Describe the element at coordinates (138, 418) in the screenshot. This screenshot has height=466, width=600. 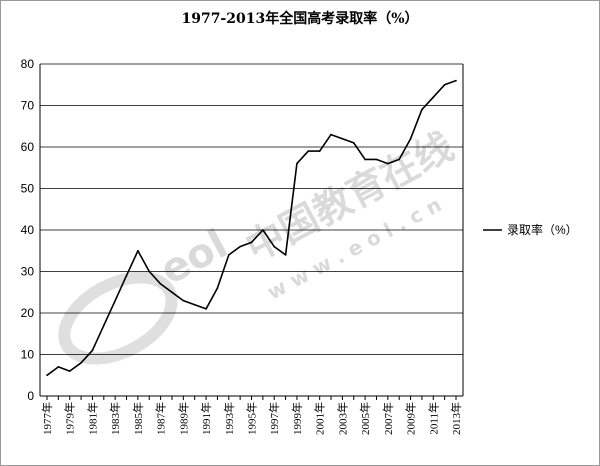
I see `x-tick-label: 1985年` at that location.